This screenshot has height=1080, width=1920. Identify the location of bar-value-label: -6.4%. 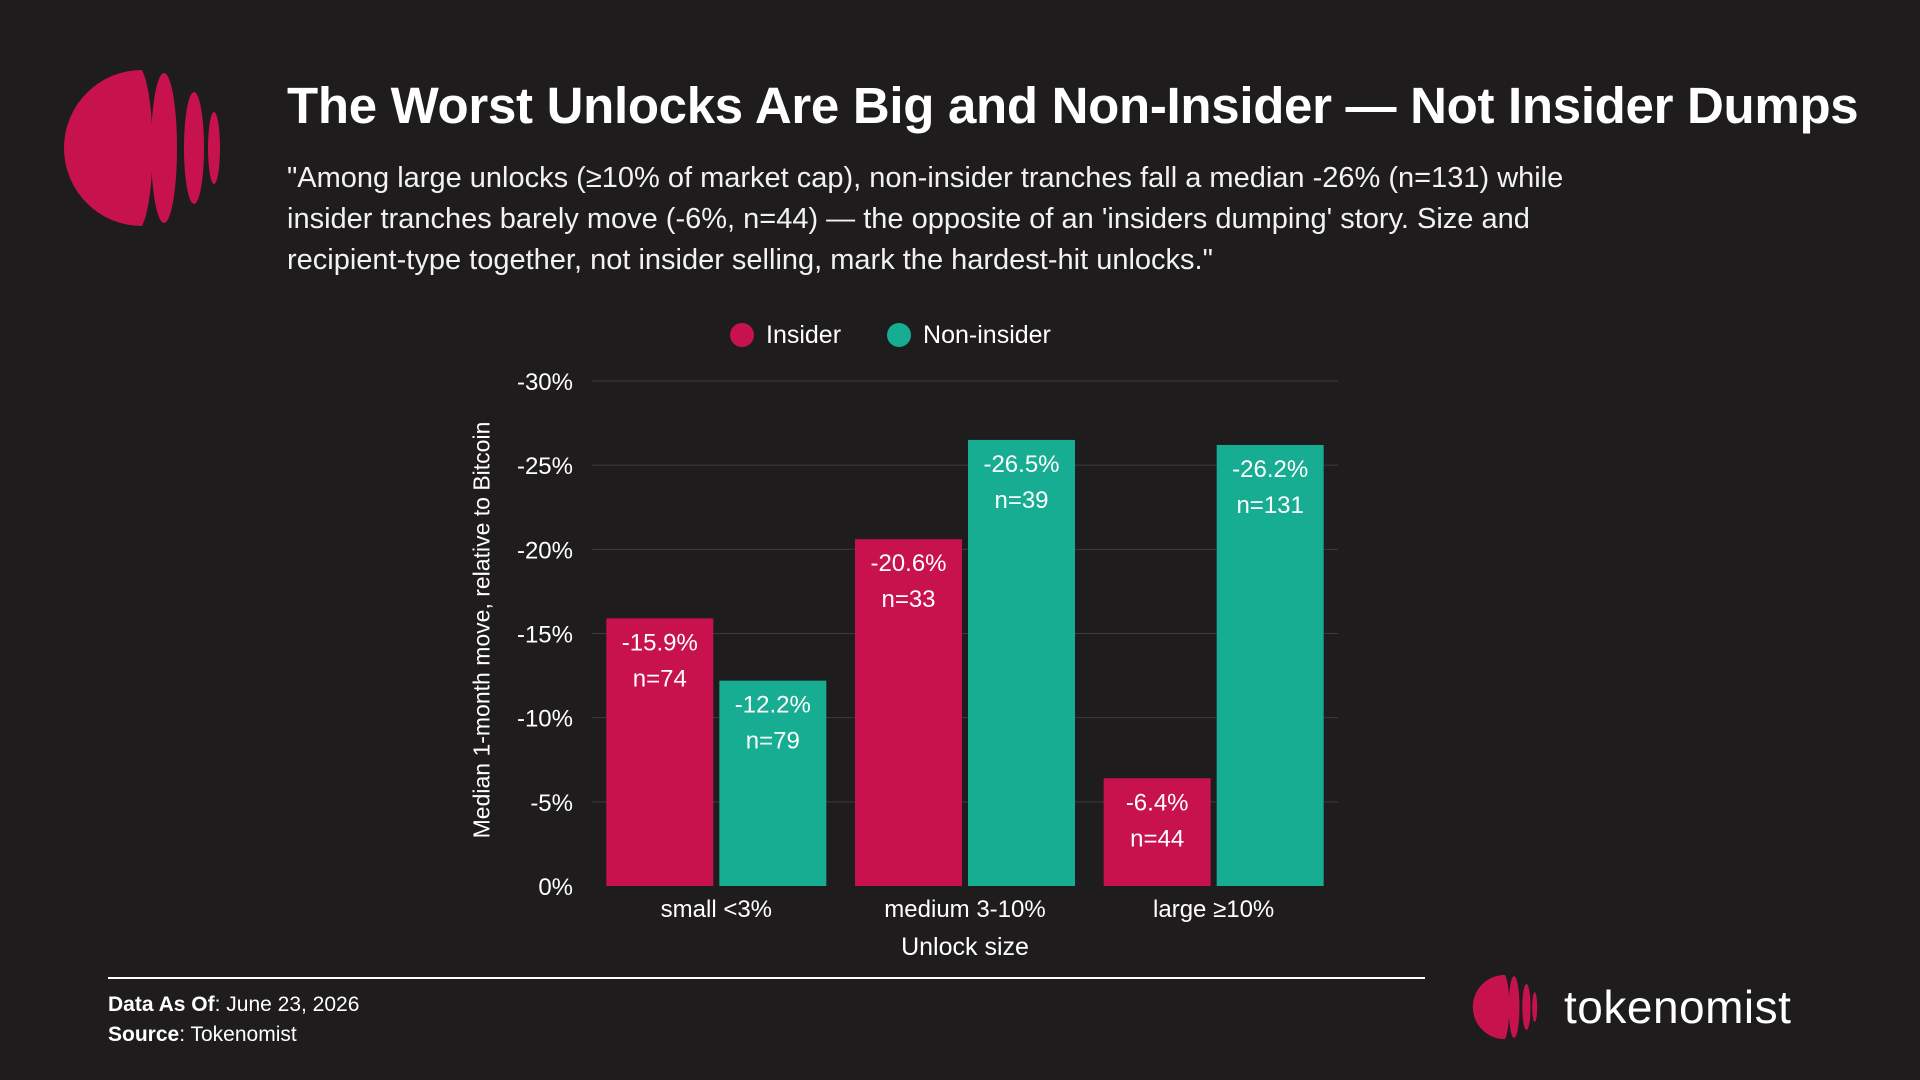
(1157, 802).